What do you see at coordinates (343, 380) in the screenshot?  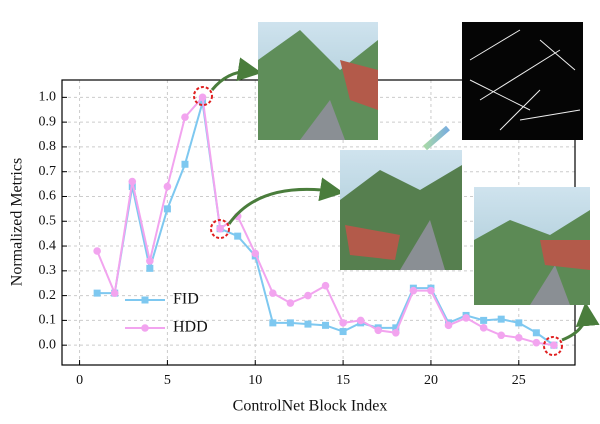 I see `x-tick-label: 15` at bounding box center [343, 380].